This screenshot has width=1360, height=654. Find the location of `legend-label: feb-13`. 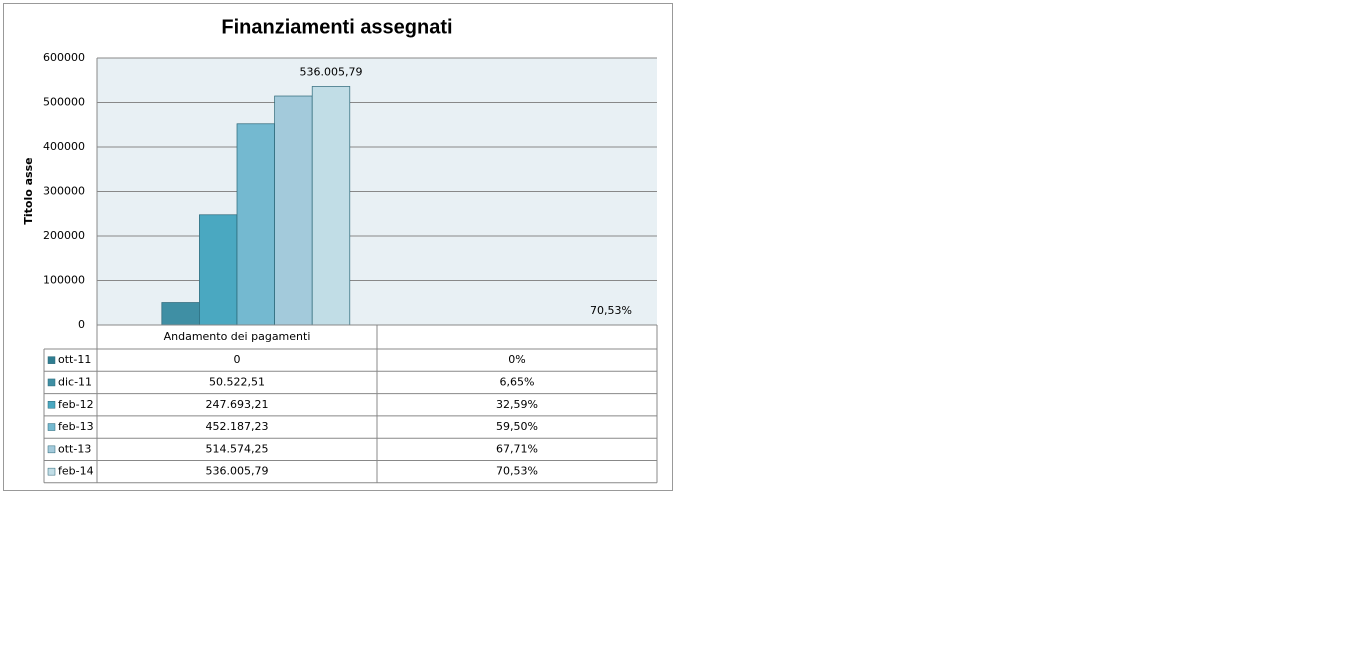

legend-label: feb-13 is located at coordinates (76, 426).